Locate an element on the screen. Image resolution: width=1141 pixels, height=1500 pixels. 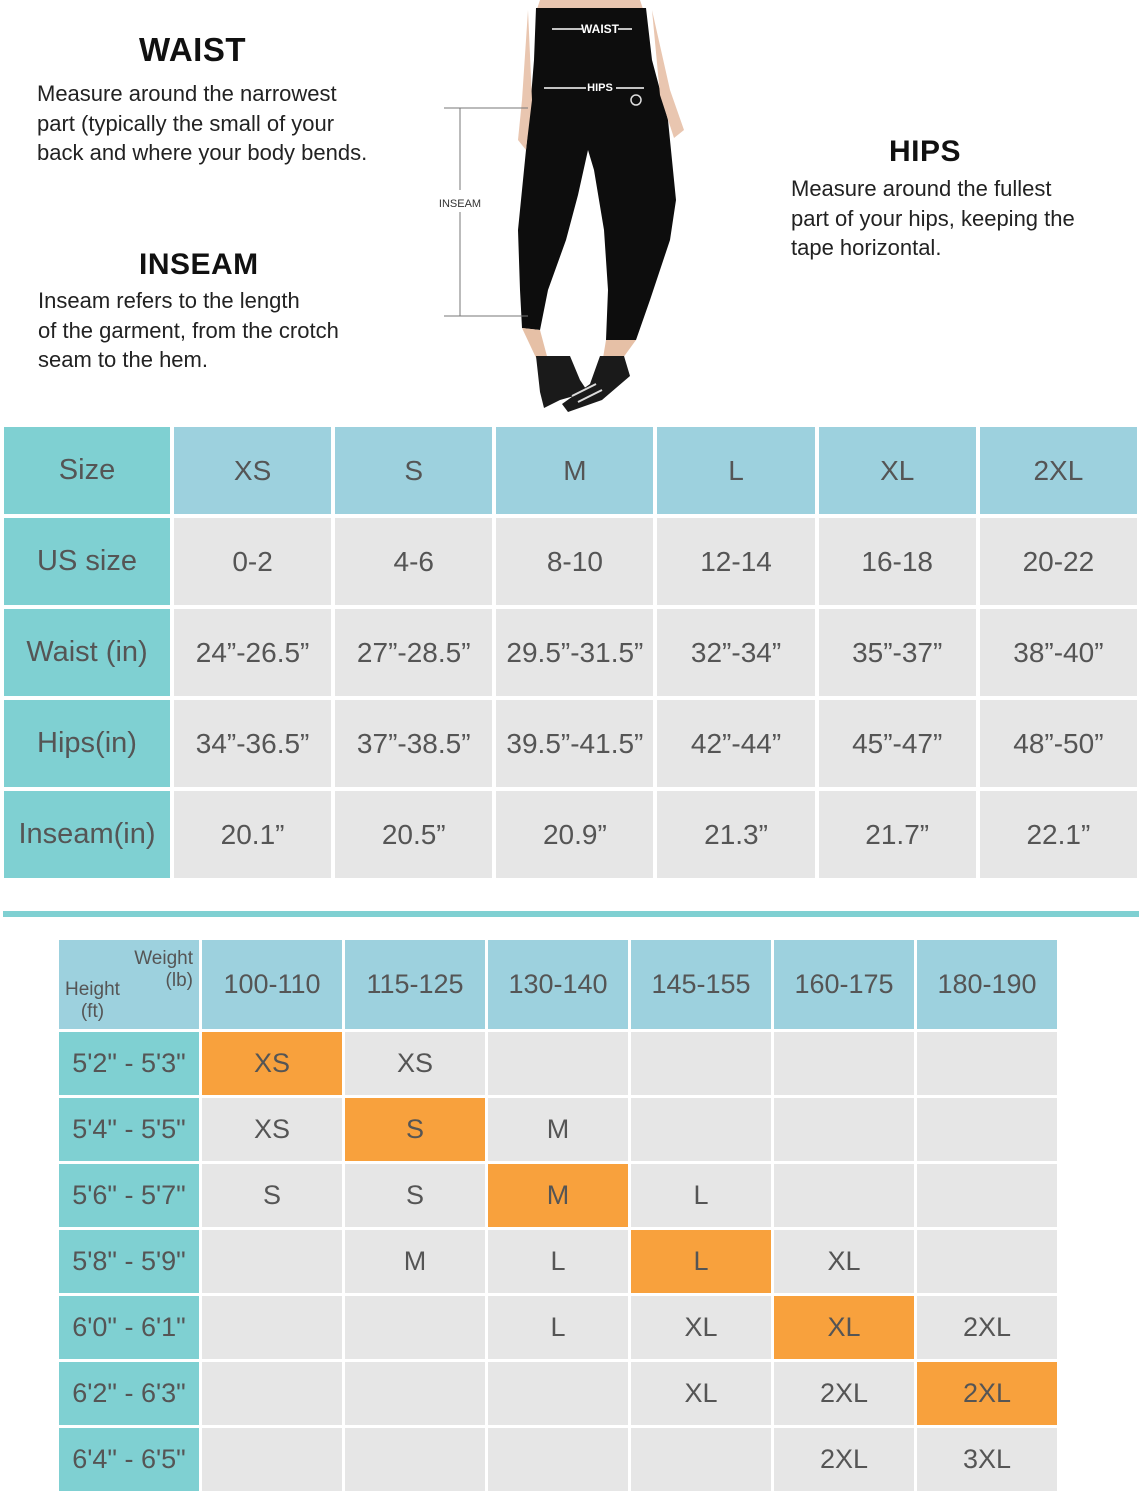
size-chart-cell: XS is located at coordinates (253, 470).